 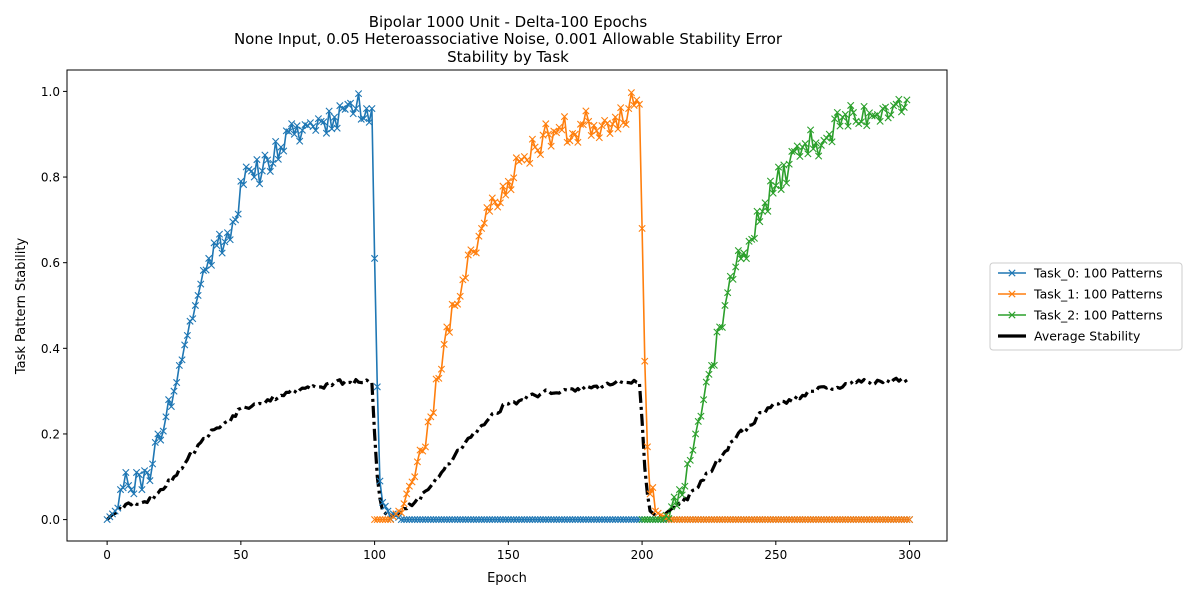 I want to click on y-tick-label: 0.4, so click(x=50, y=349).